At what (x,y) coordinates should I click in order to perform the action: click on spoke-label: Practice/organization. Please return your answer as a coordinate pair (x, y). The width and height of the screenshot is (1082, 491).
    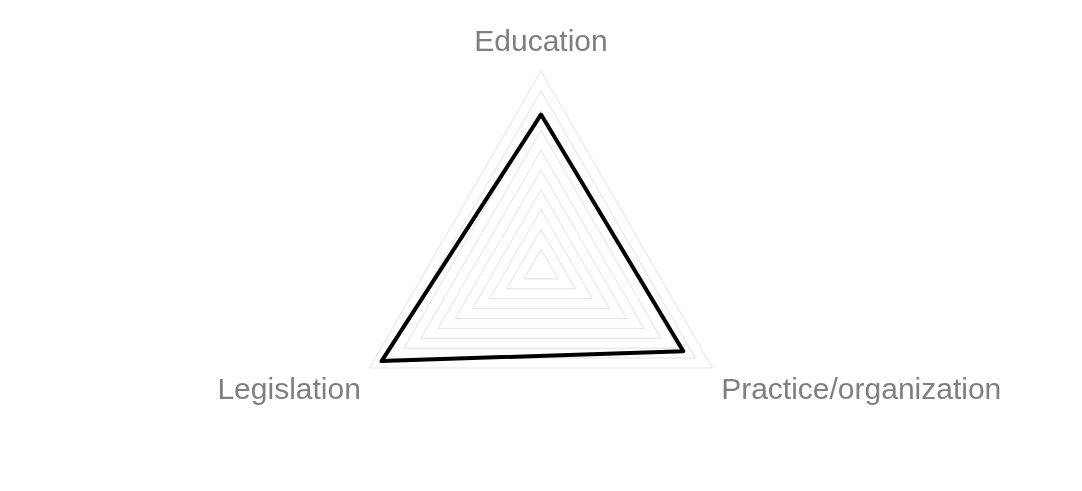
    Looking at the image, I should click on (861, 389).